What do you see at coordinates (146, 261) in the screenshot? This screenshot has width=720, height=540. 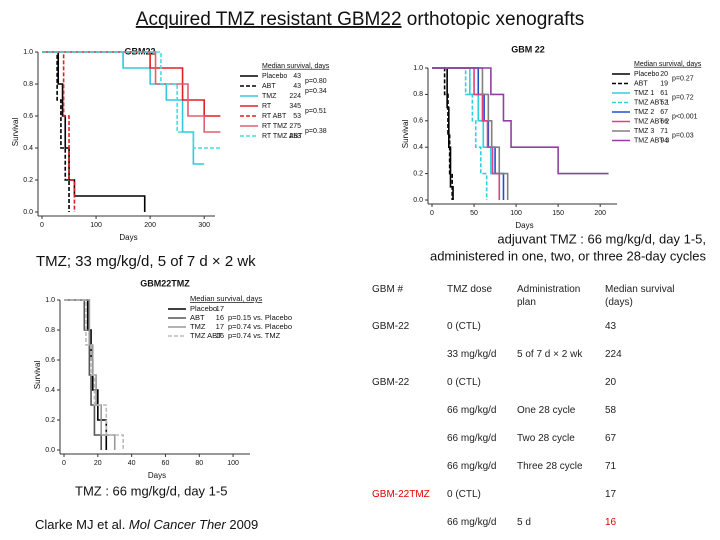 I see `caption: TMZ; 33 mg/kg/d, 5 of 7 d × 2 wk` at bounding box center [146, 261].